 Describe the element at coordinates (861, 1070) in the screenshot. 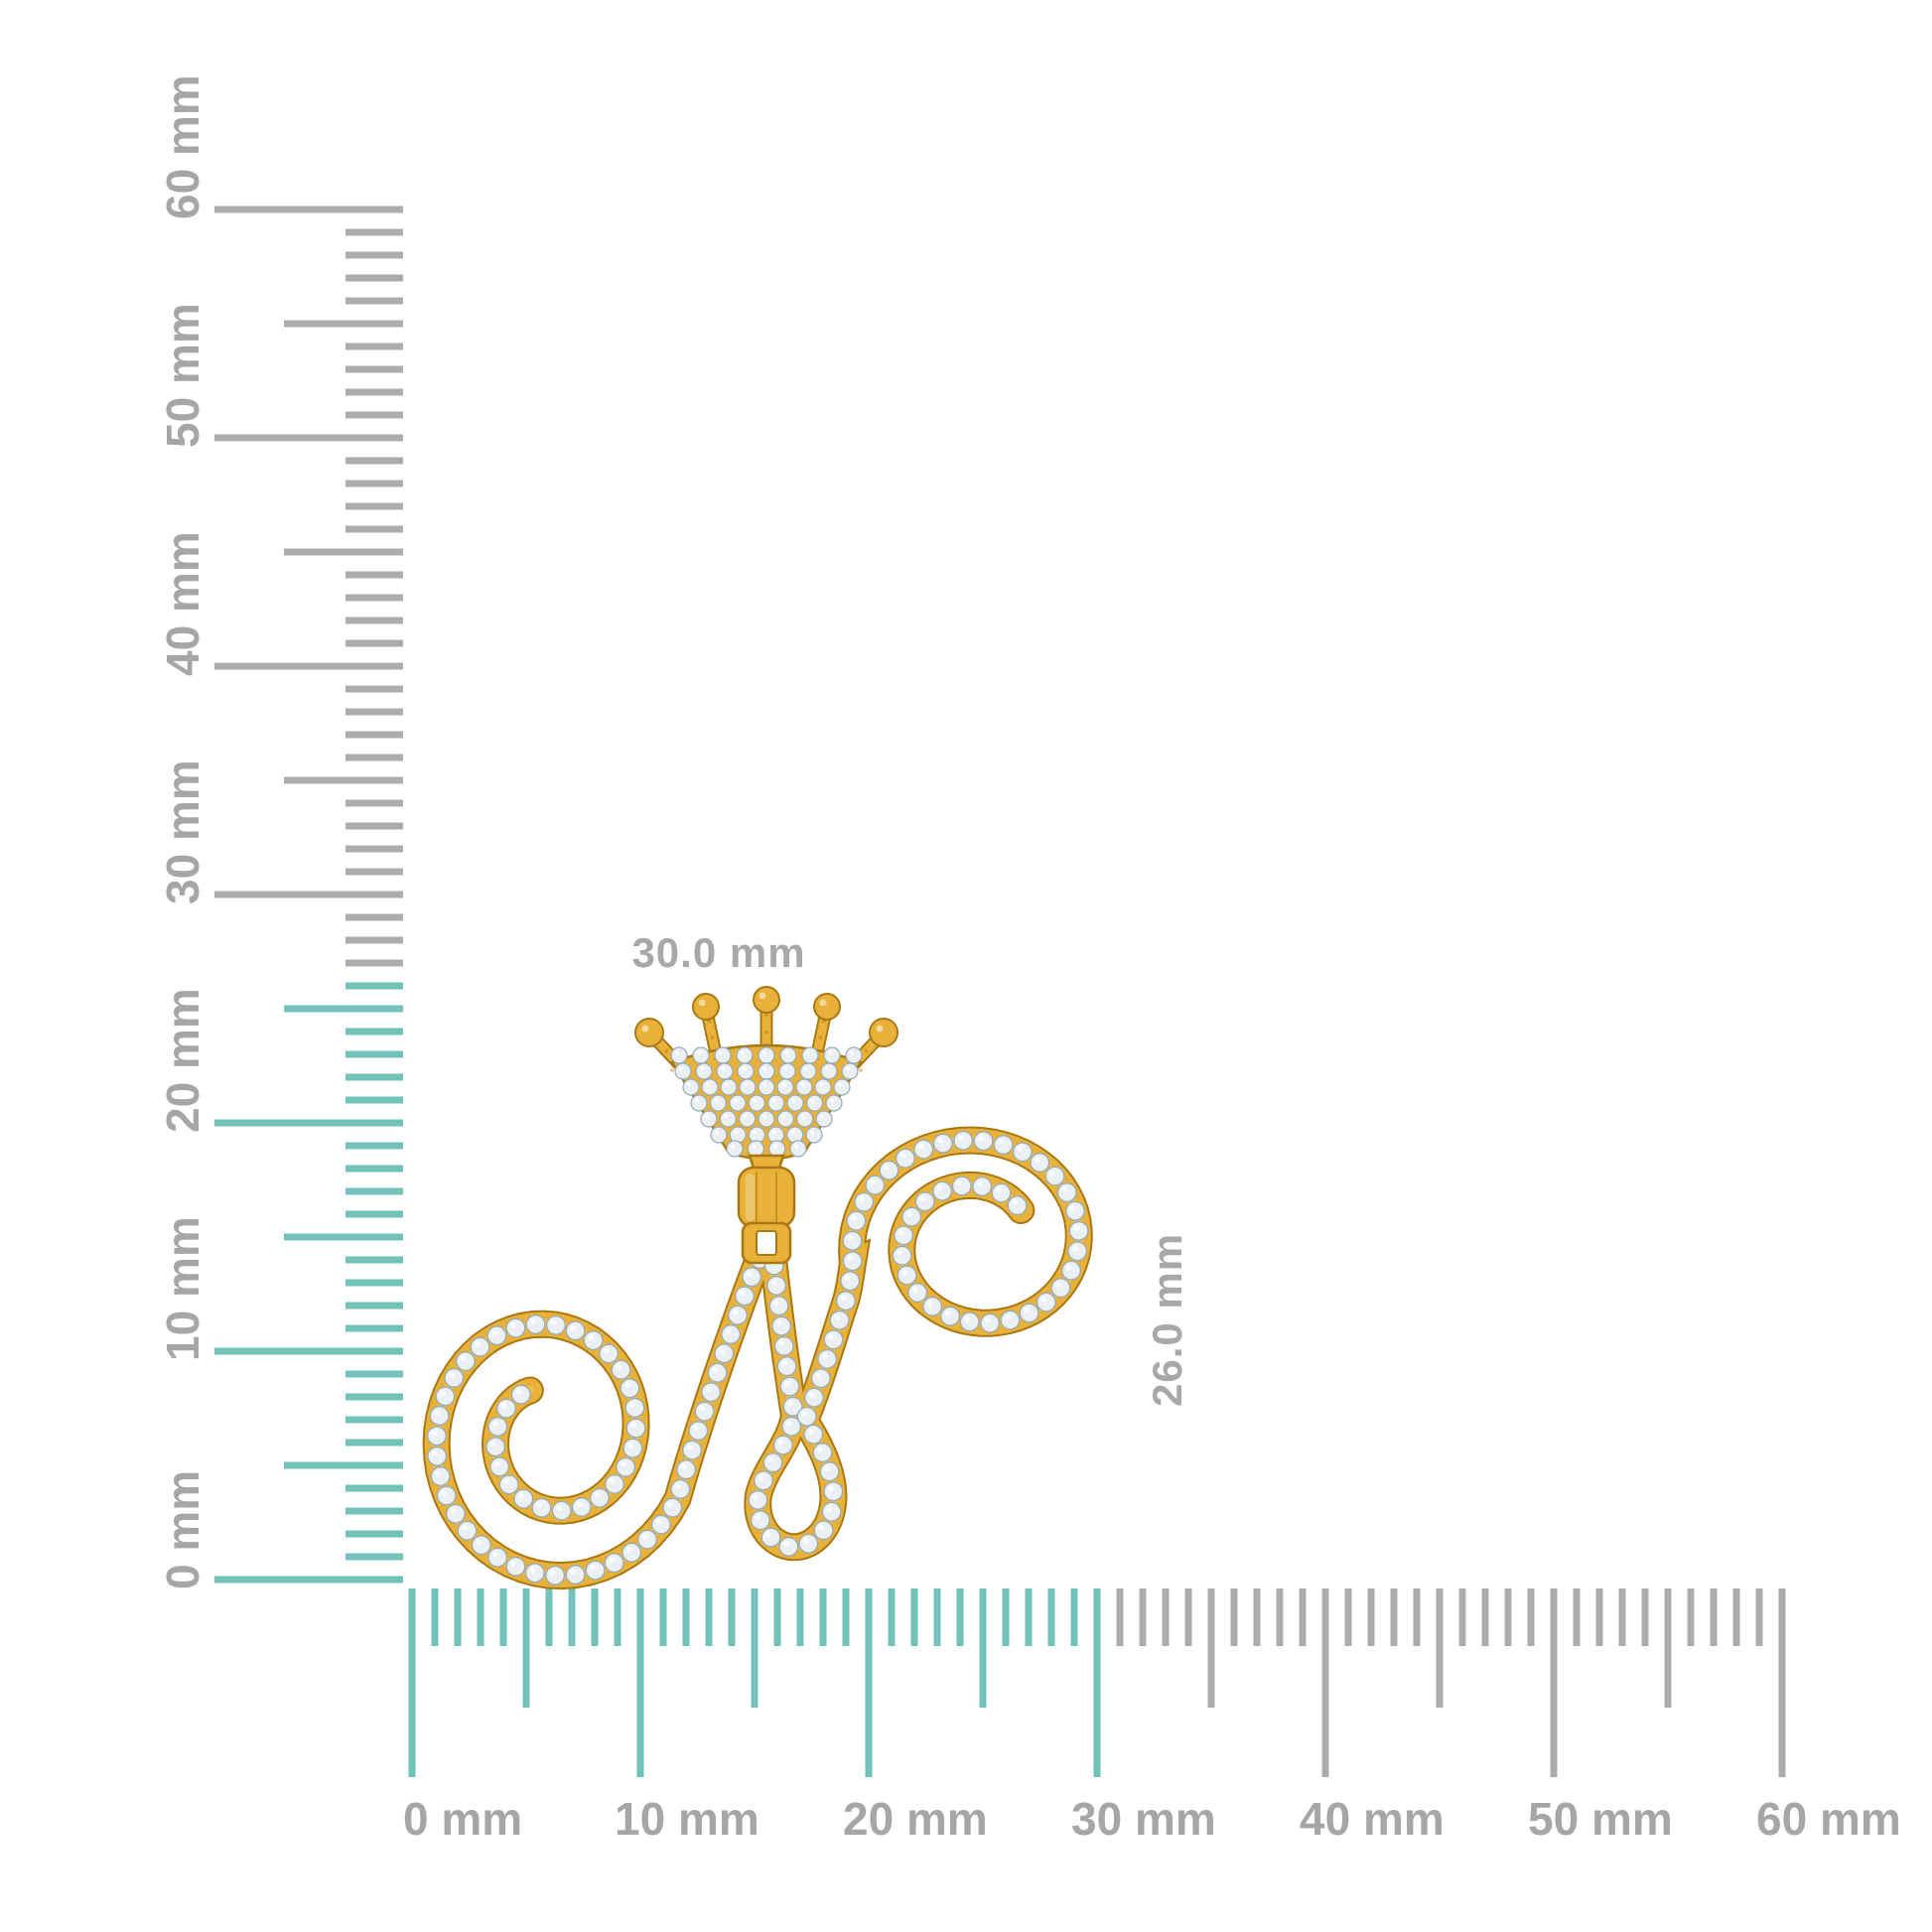

I see `fan-milgrain-dot` at that location.